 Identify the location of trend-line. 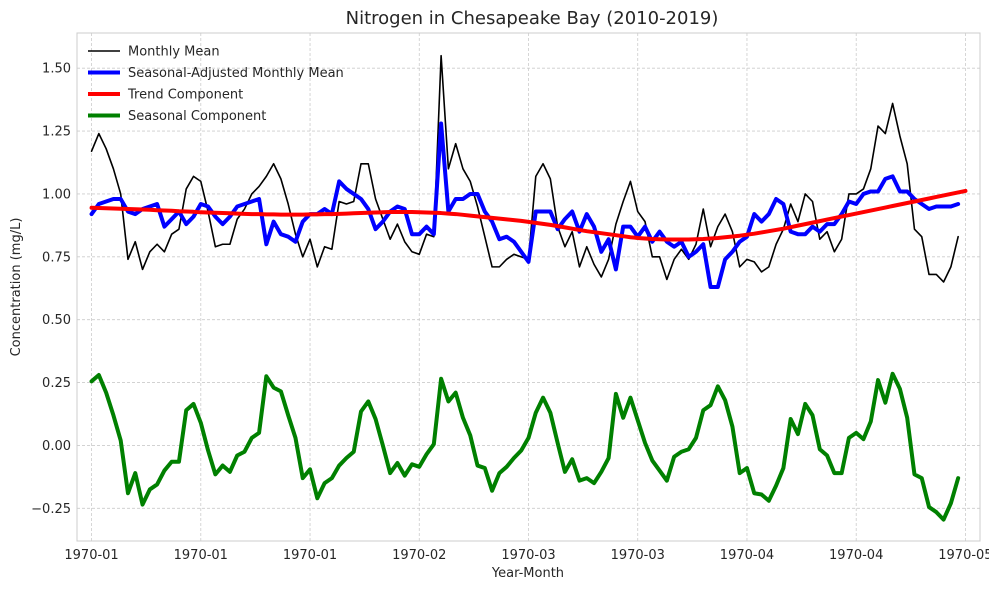
(528, 215).